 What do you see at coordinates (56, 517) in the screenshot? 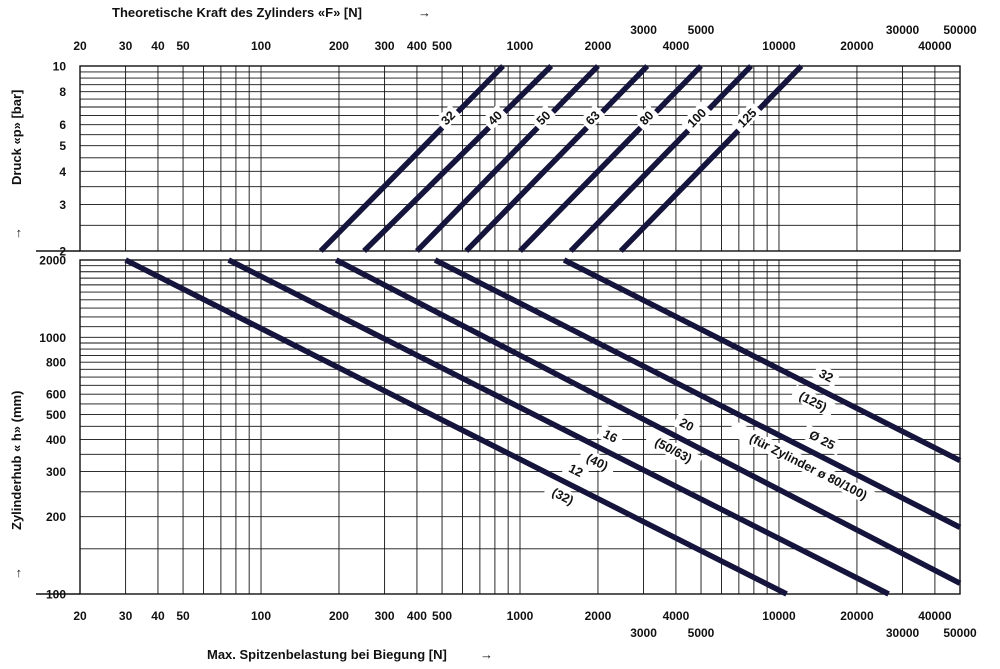
I see `stroke-tick-label: 200` at bounding box center [56, 517].